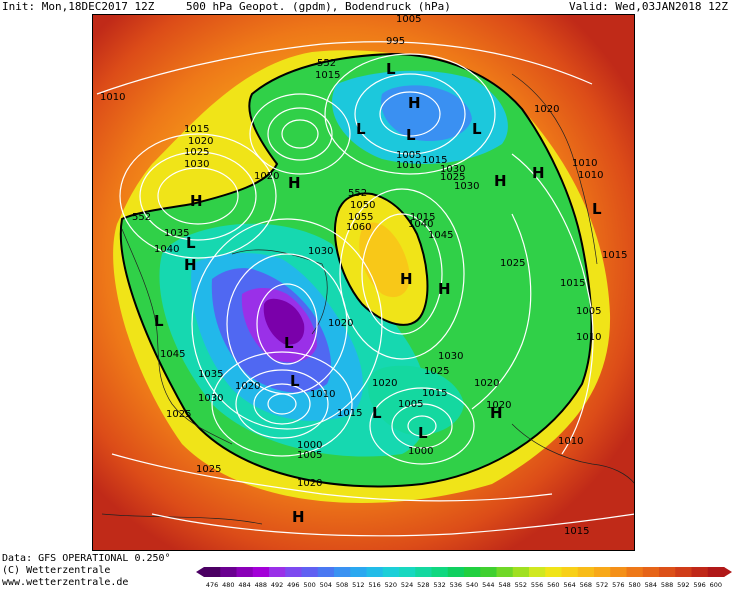 The width and height of the screenshot is (732, 589). What do you see at coordinates (362, 205) in the screenshot?
I see `isobar-label: 1050` at bounding box center [362, 205].